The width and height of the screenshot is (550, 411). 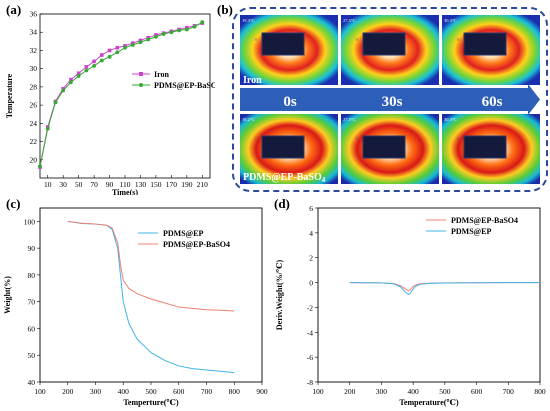 What do you see at coordinates (382, 391) in the screenshot?
I see `x-tick-label: 300` at bounding box center [382, 391].